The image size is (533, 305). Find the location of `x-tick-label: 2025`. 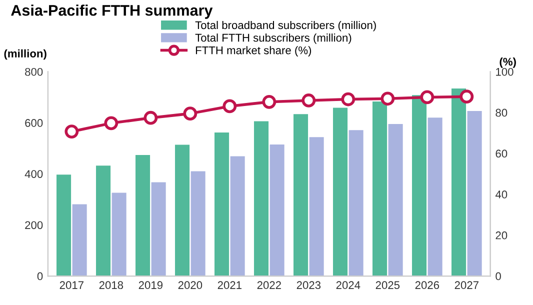

x-tick-label: 2025 is located at coordinates (388, 285).